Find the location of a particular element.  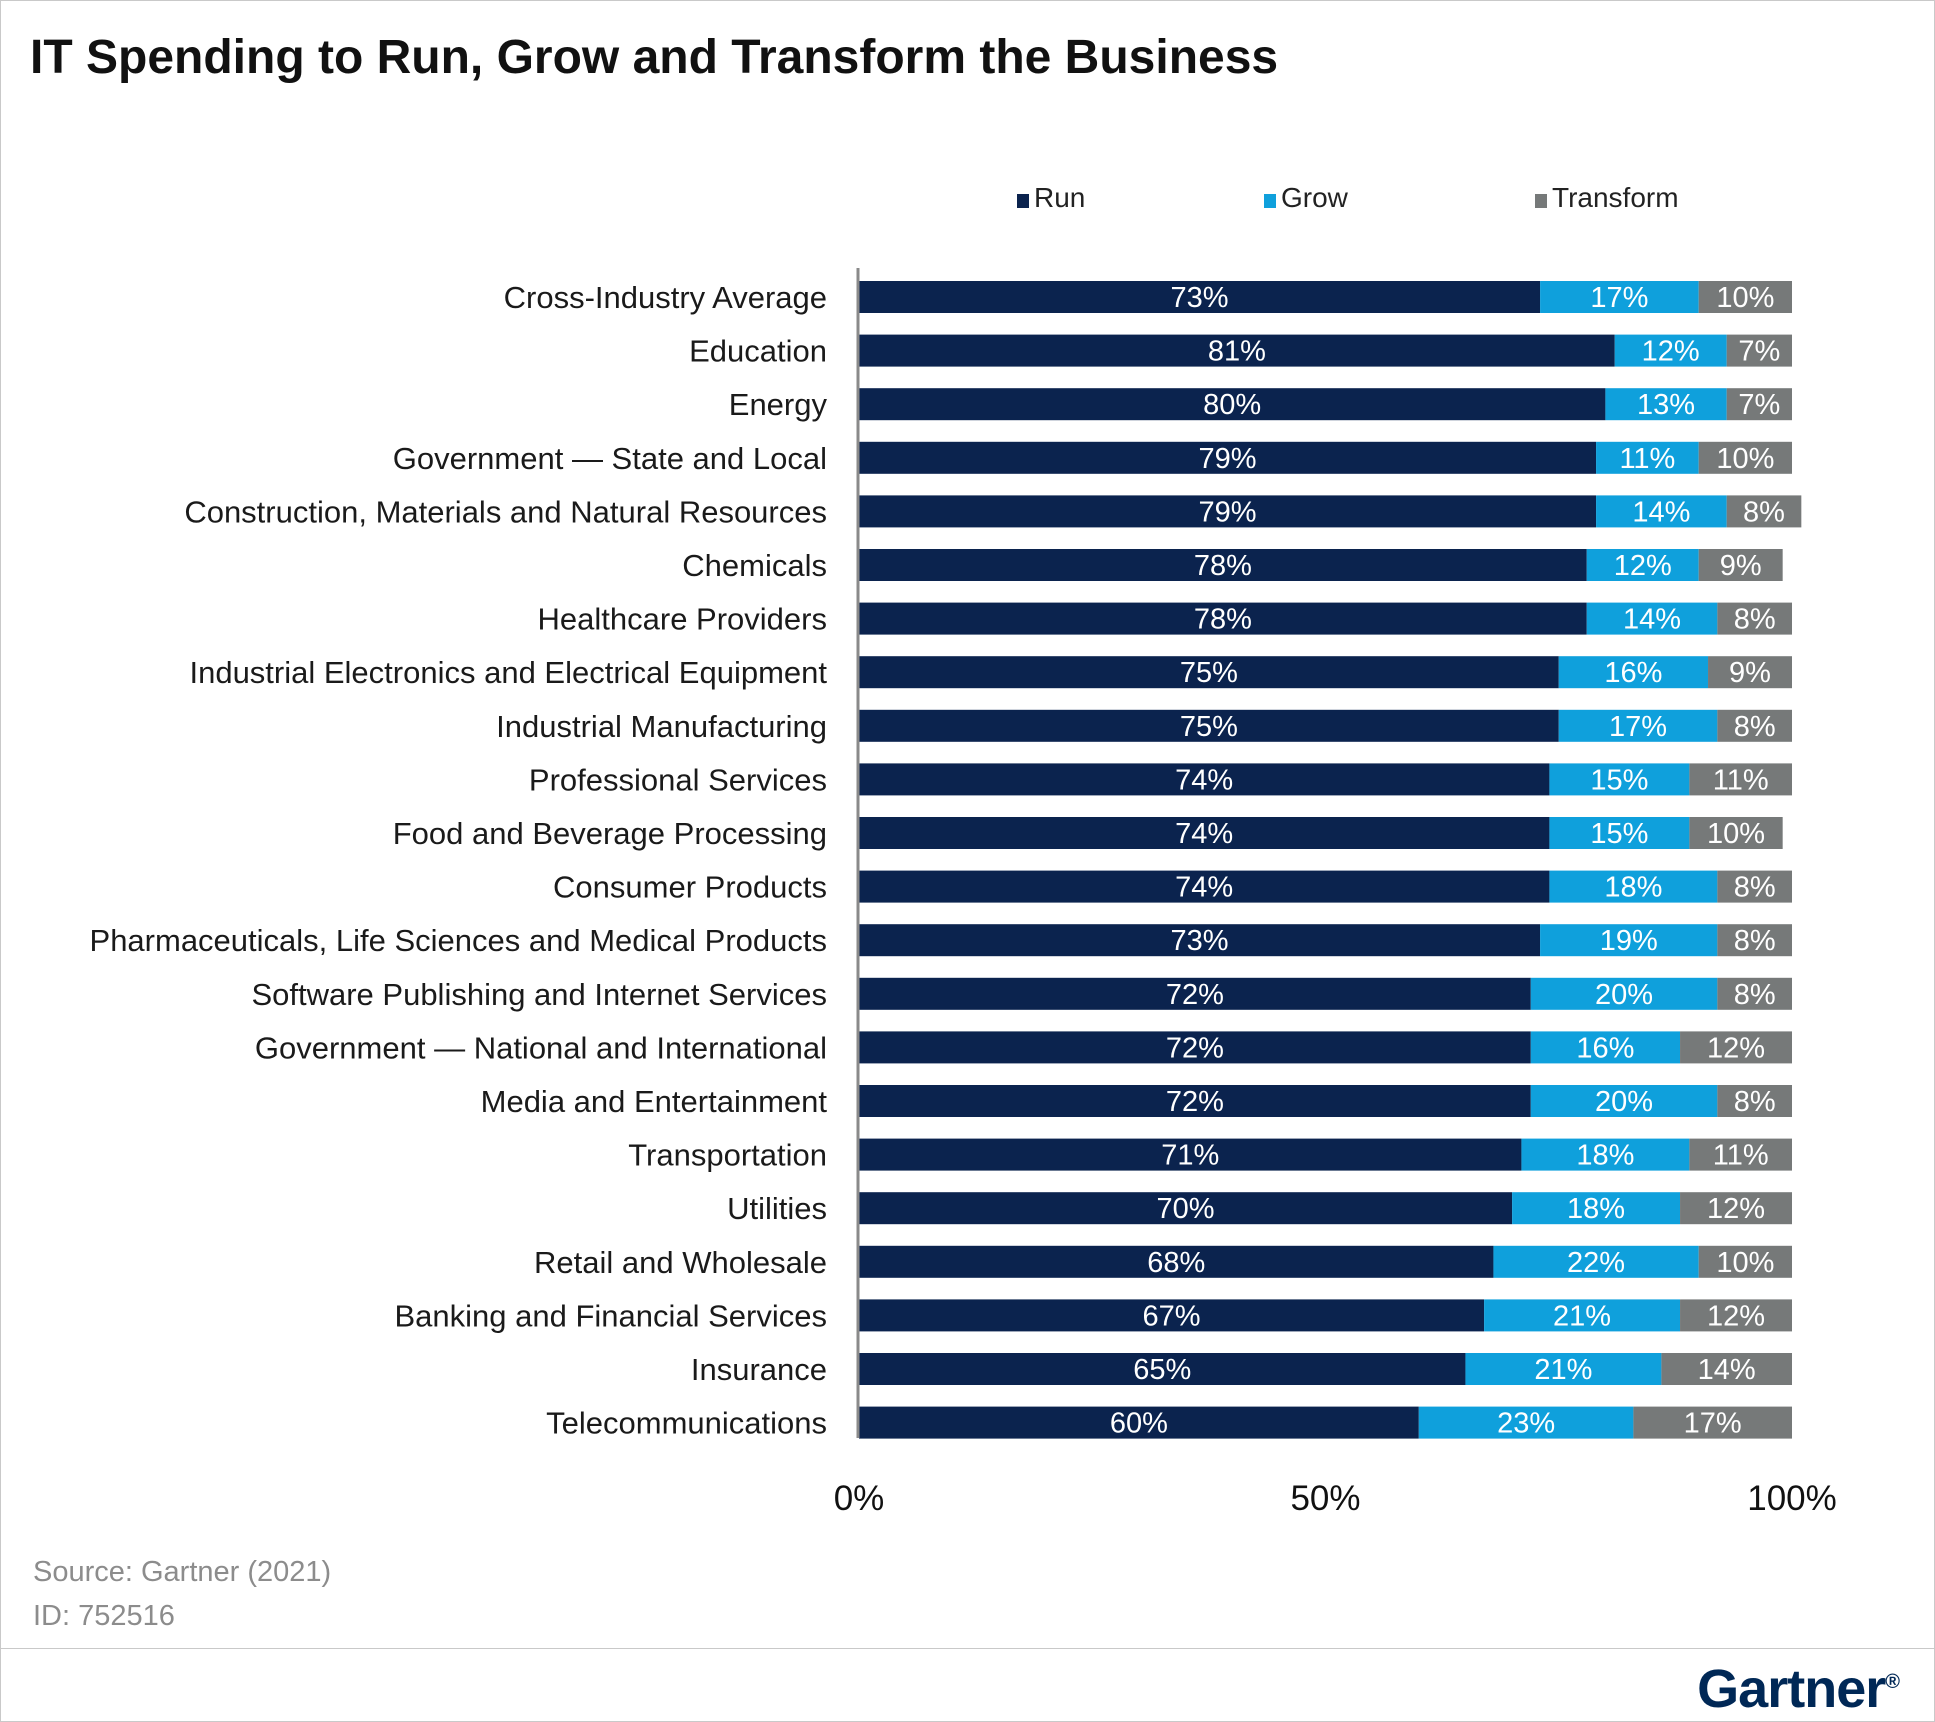

category-label: Government — National and International is located at coordinates (541, 1047).